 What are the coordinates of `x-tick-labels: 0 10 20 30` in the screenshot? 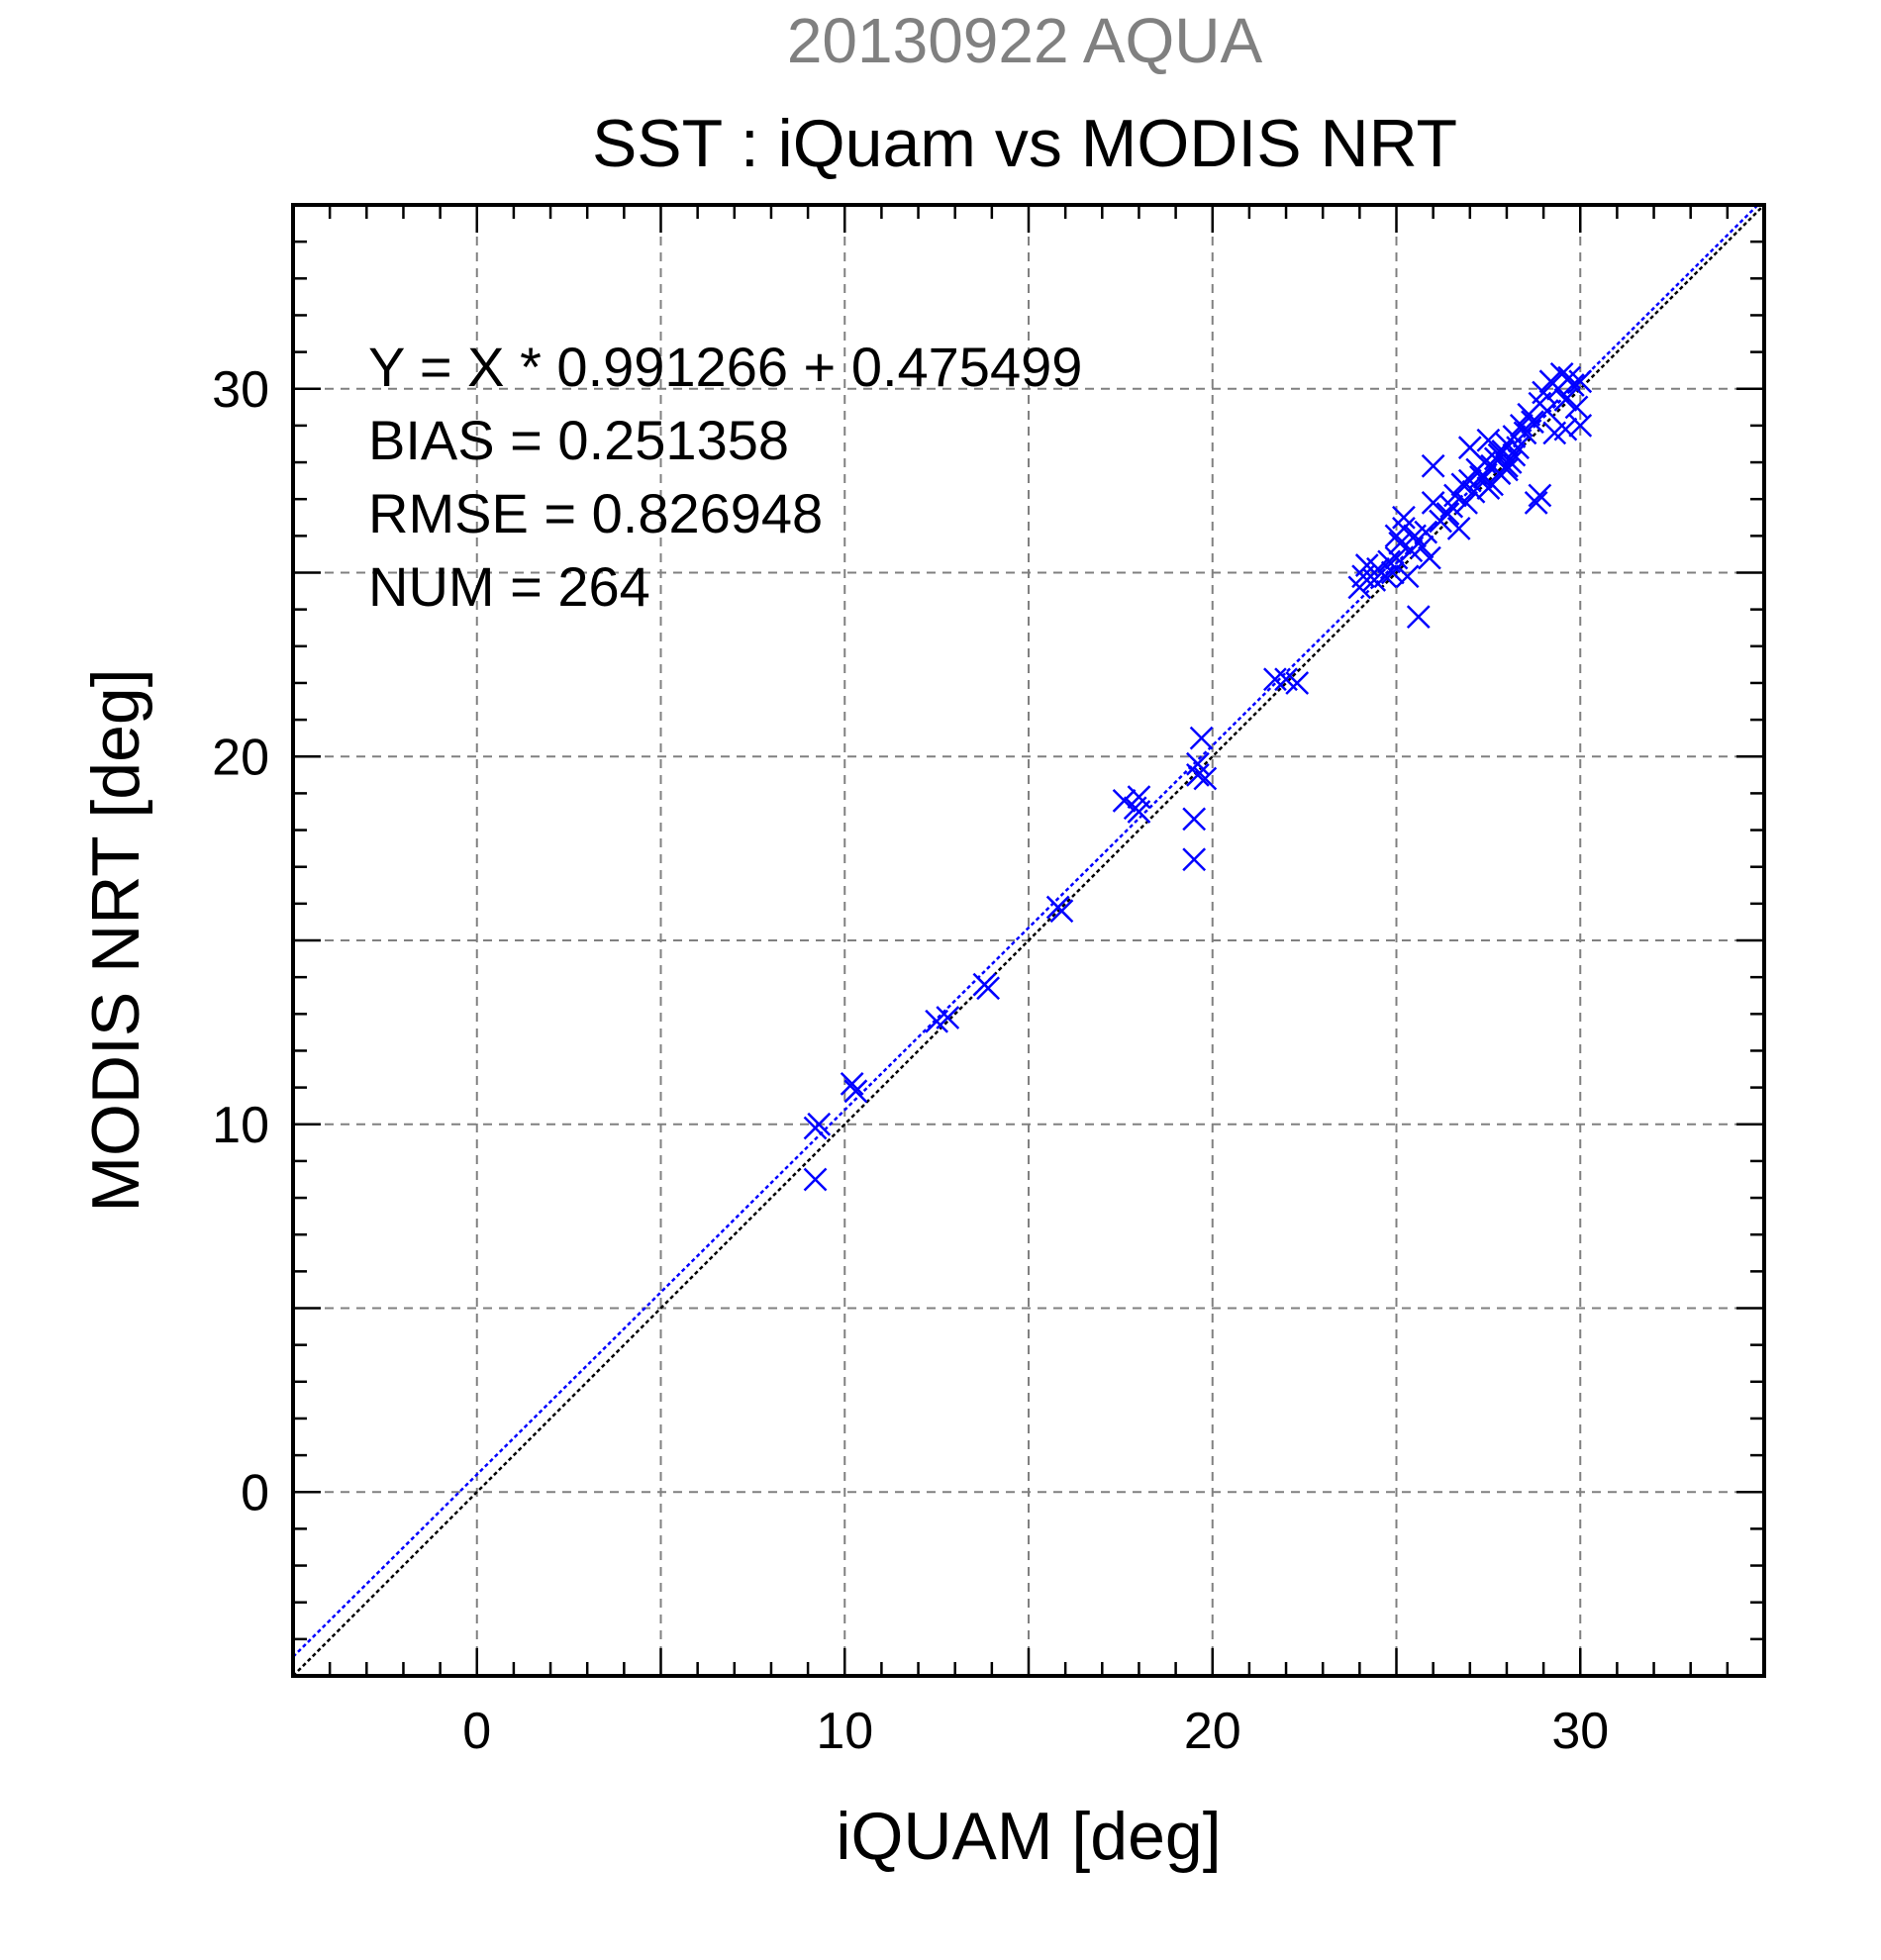 It's located at (1035, 1731).